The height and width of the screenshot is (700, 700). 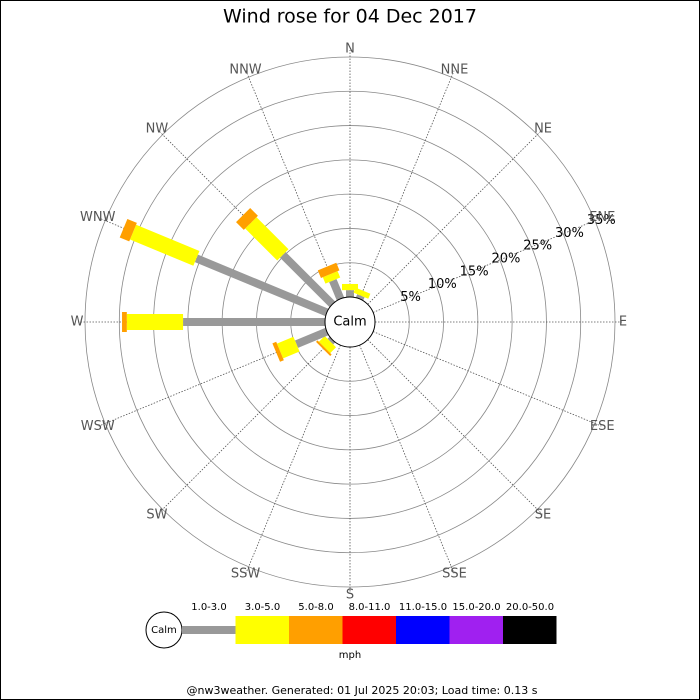 I want to click on direction-label: SW, so click(x=156, y=515).